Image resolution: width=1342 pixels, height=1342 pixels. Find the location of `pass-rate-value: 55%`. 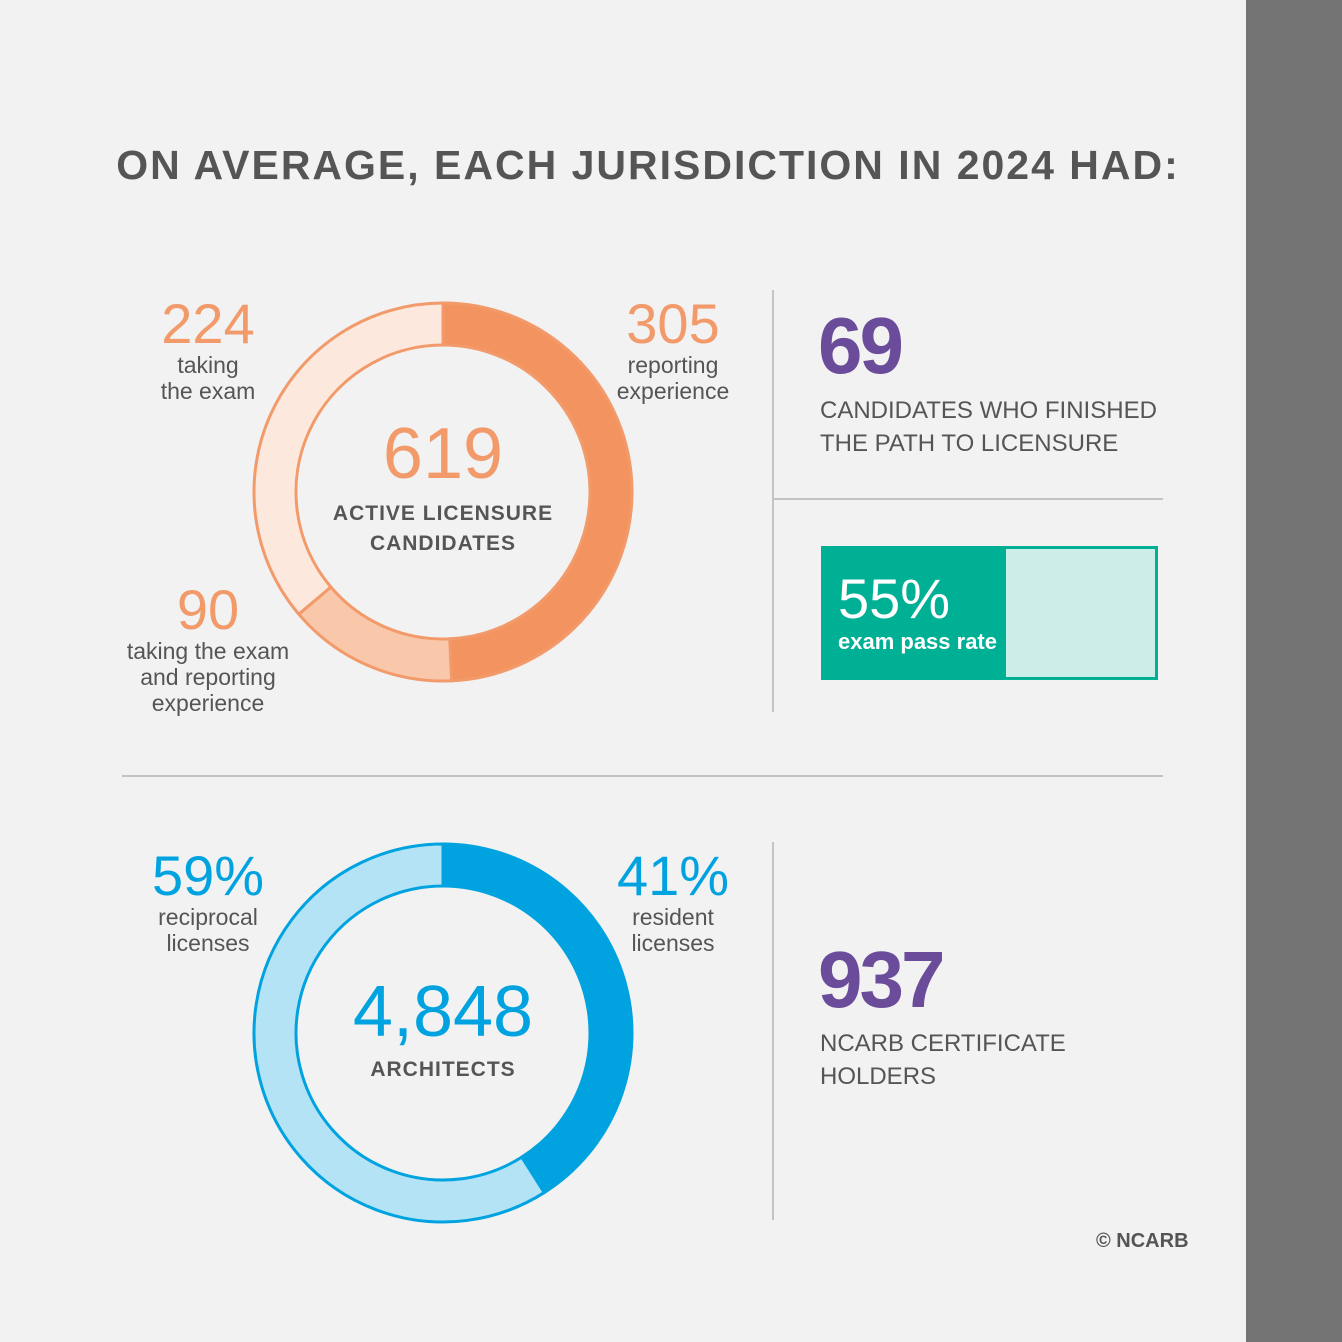

pass-rate-value: 55% is located at coordinates (894, 598).